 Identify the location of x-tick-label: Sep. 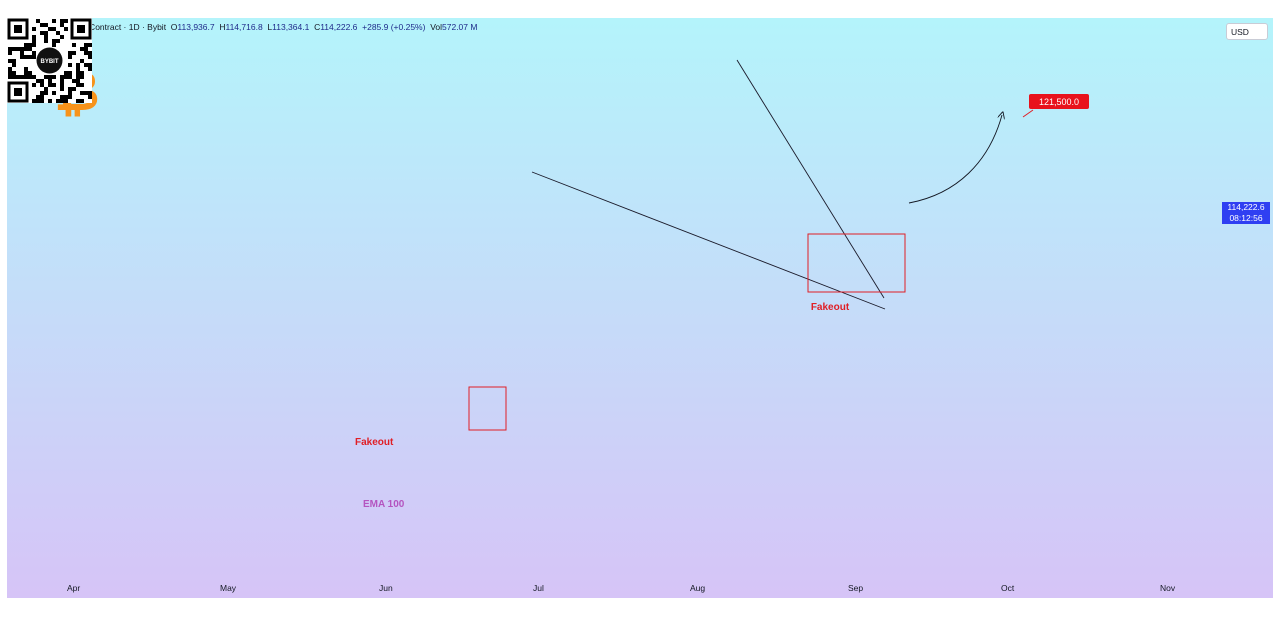
(855, 588).